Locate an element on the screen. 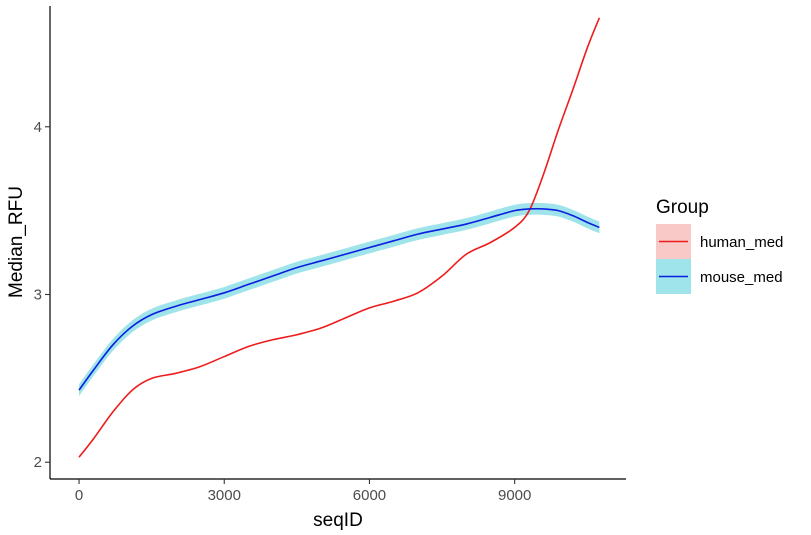  x-axis-title: seqID is located at coordinates (338, 520).